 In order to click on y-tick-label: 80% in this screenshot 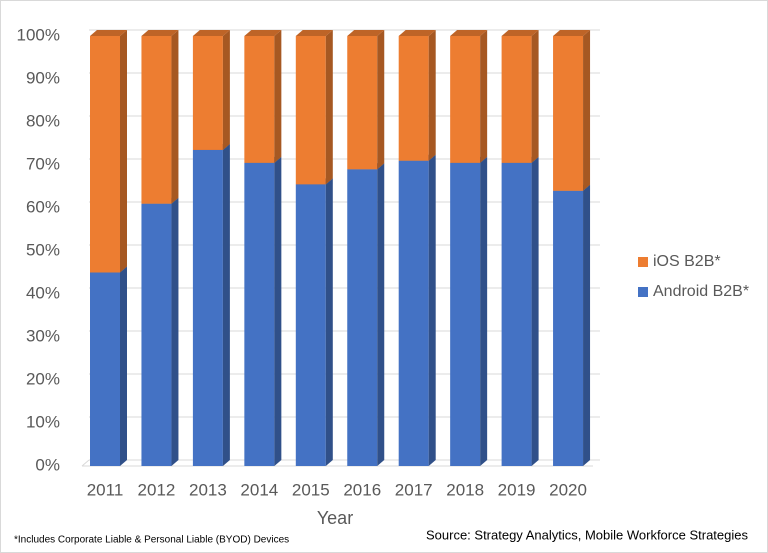, I will do `click(43, 120)`.